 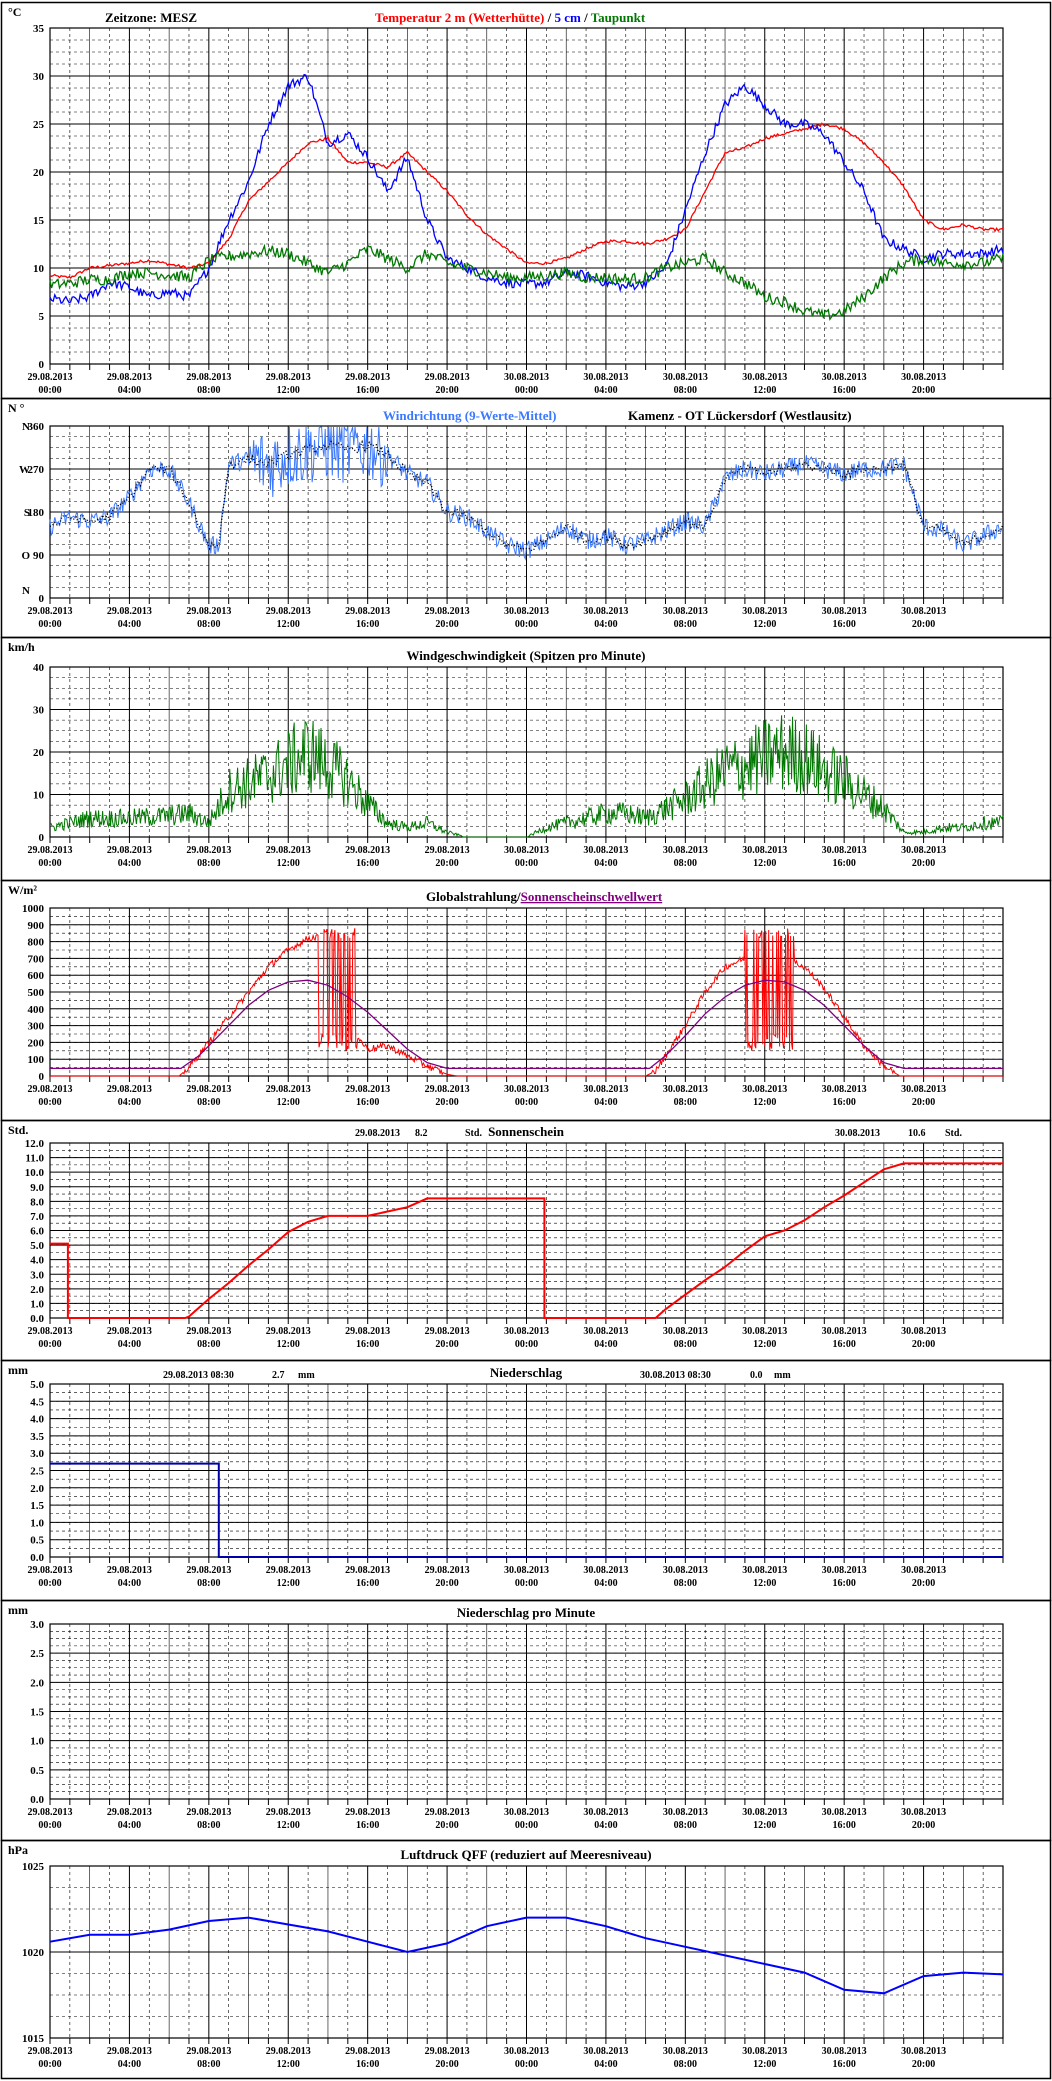 I want to click on y-unit-label: mm, so click(x=18, y=1610).